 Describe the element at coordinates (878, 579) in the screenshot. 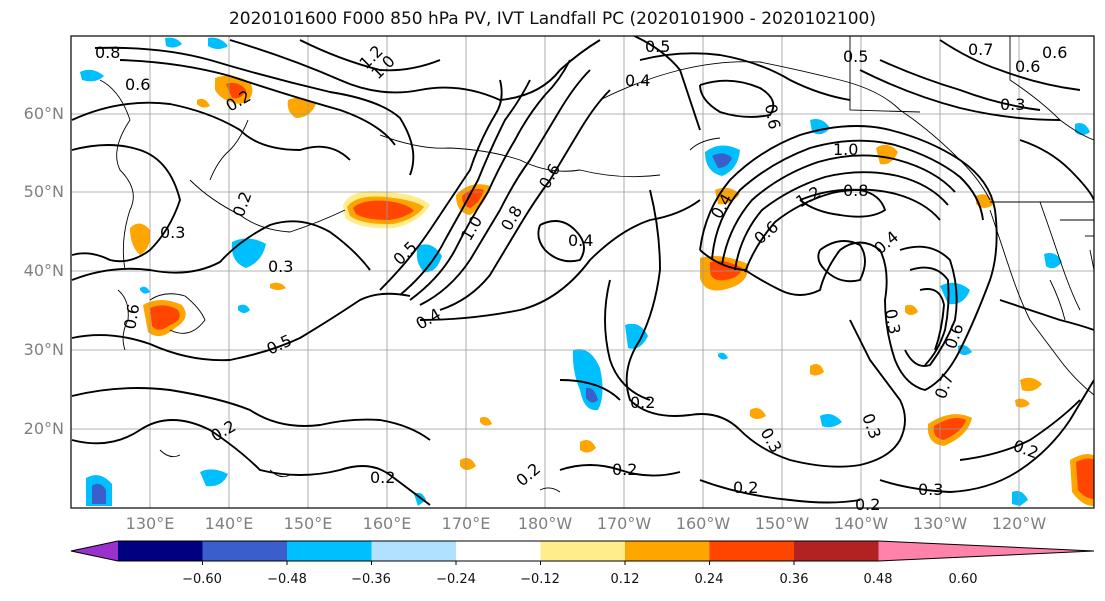

I see `colorbar-tick-label: 0.48` at that location.